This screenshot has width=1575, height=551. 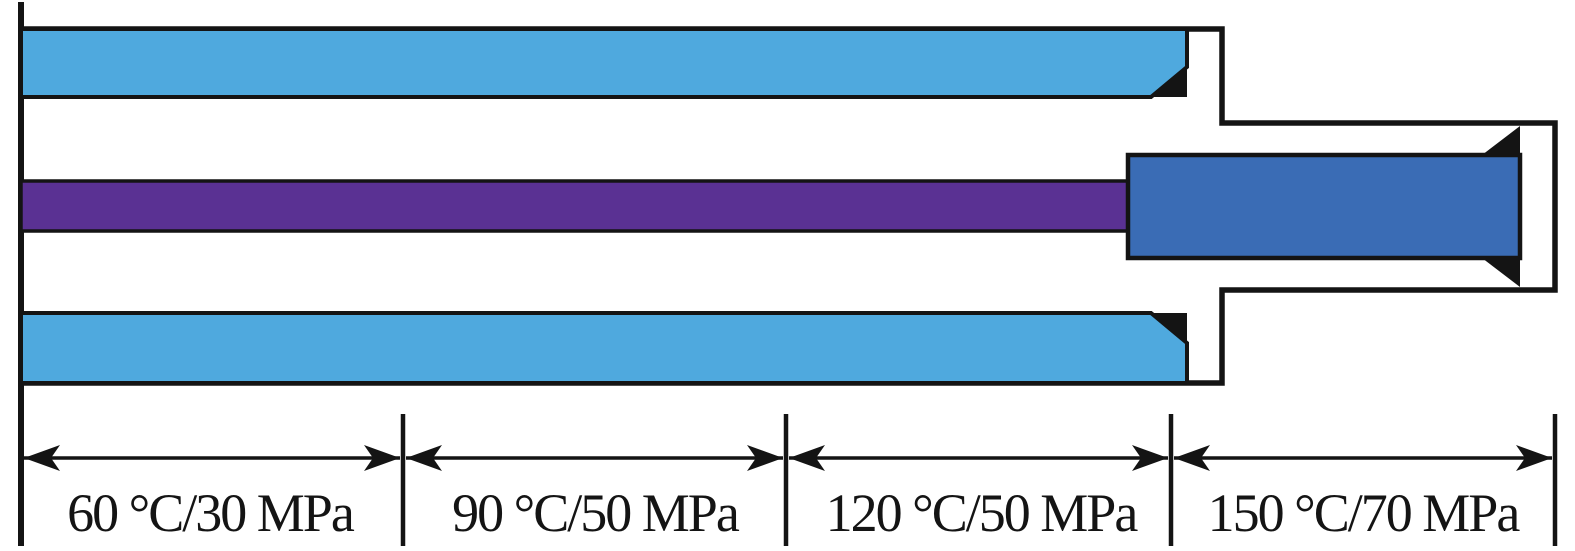 I want to click on arrowhead-left-zone-3-icon, so click(x=807, y=458).